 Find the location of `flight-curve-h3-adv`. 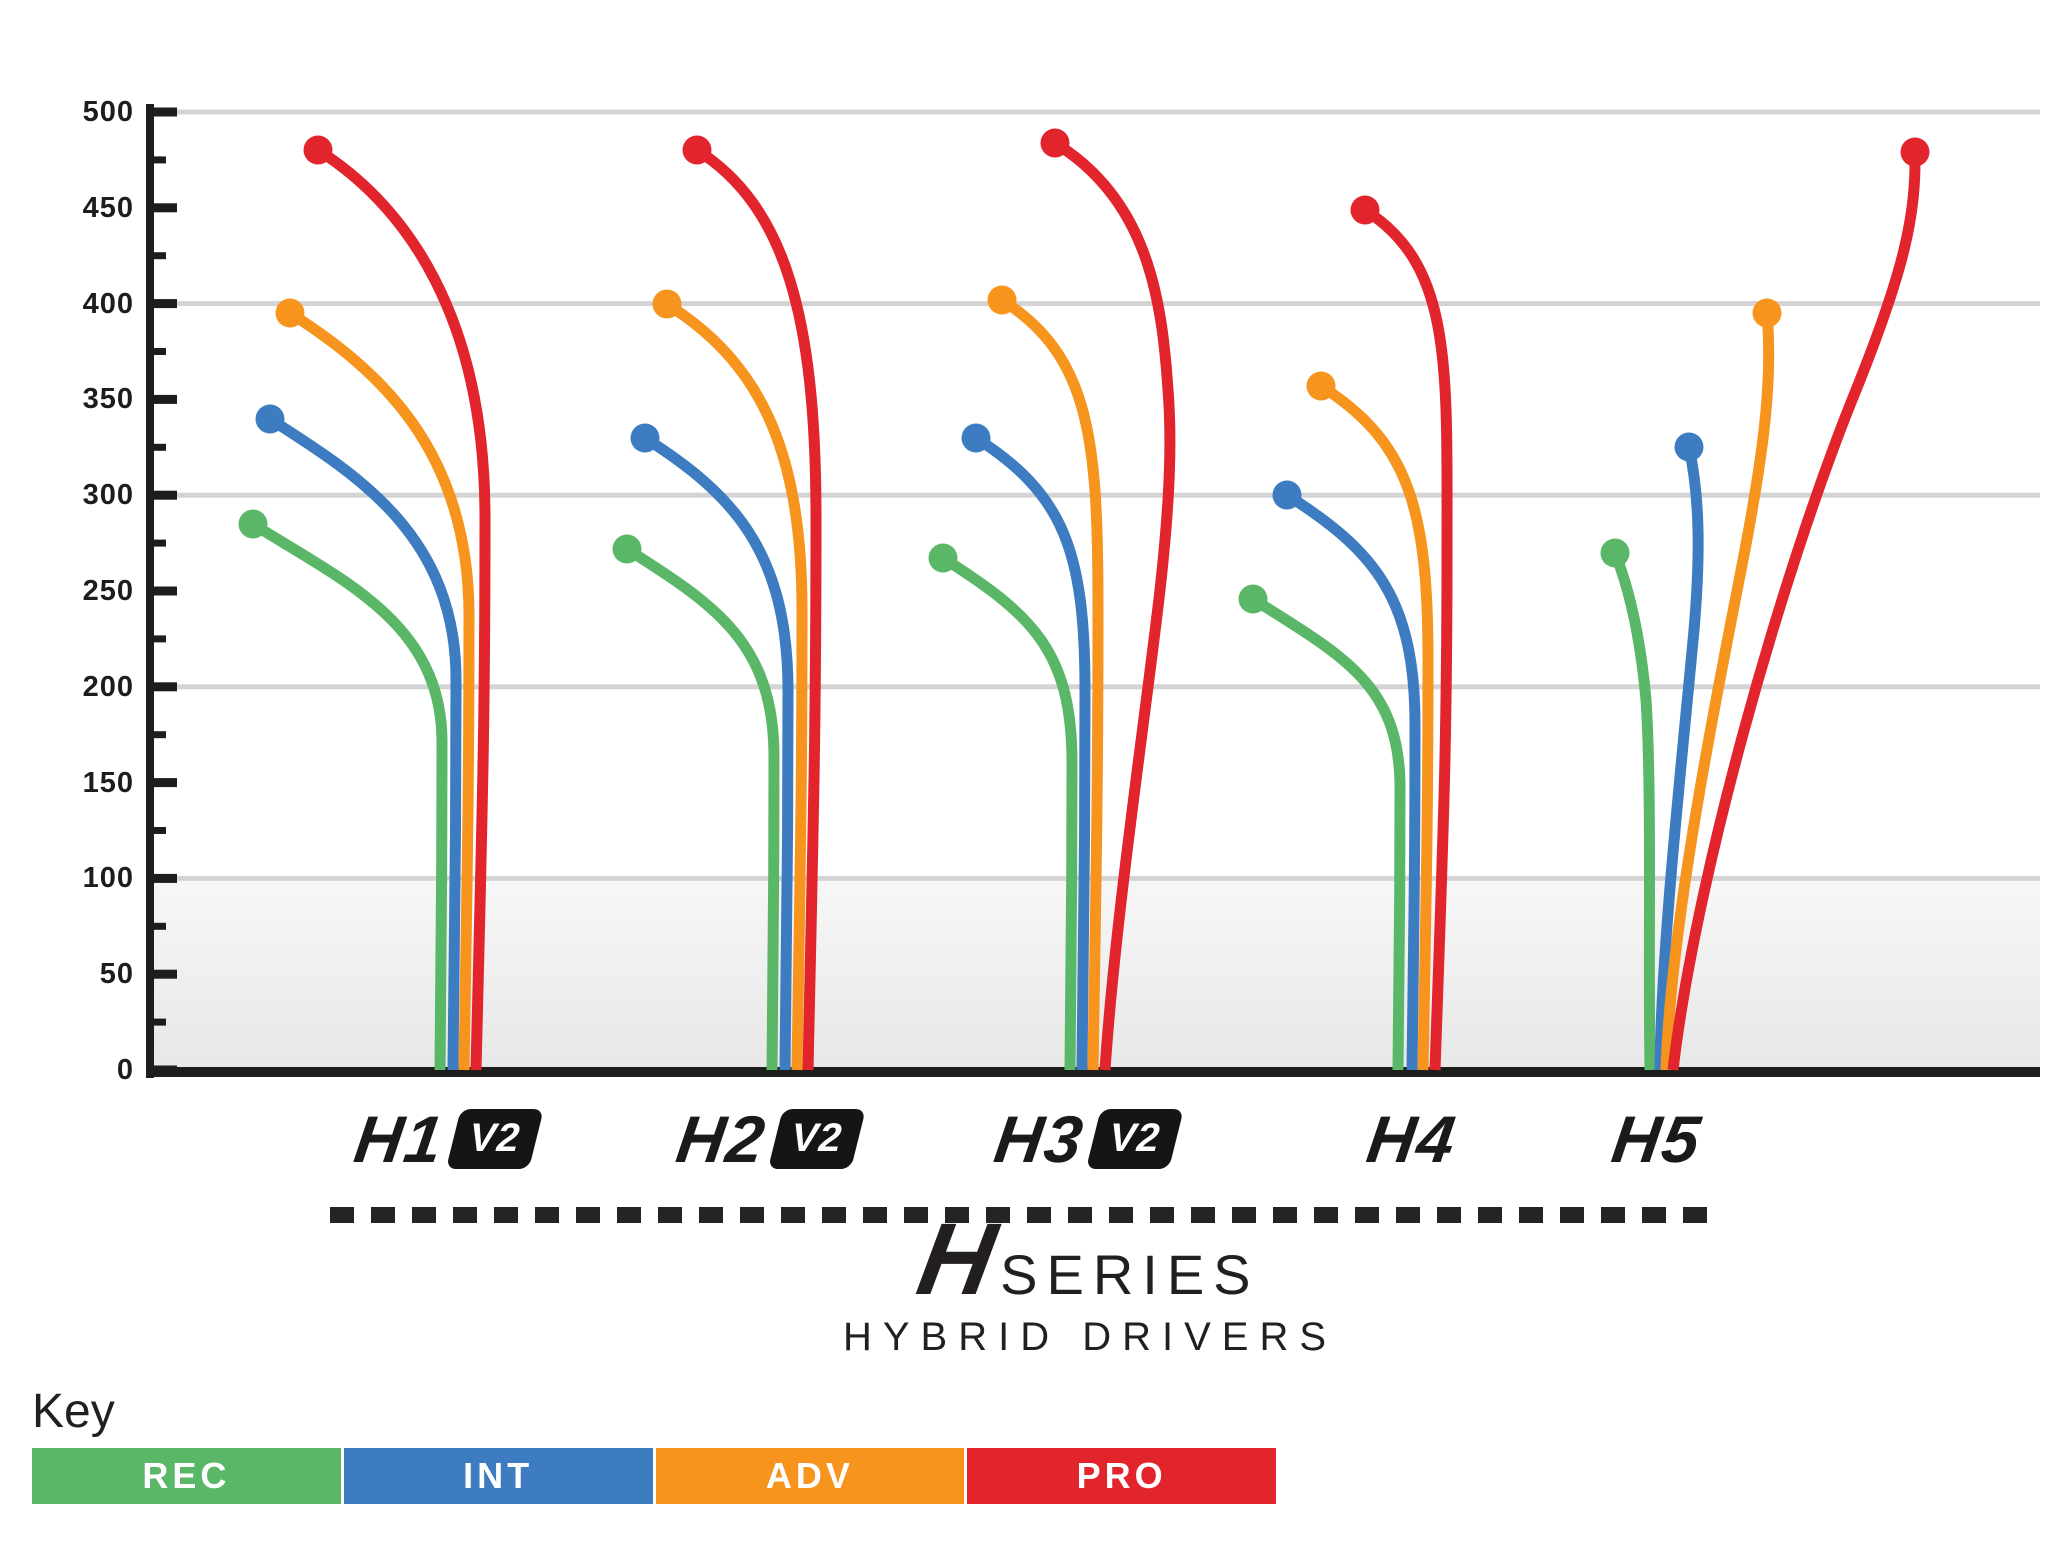

flight-curve-h3-adv is located at coordinates (1051, 683).